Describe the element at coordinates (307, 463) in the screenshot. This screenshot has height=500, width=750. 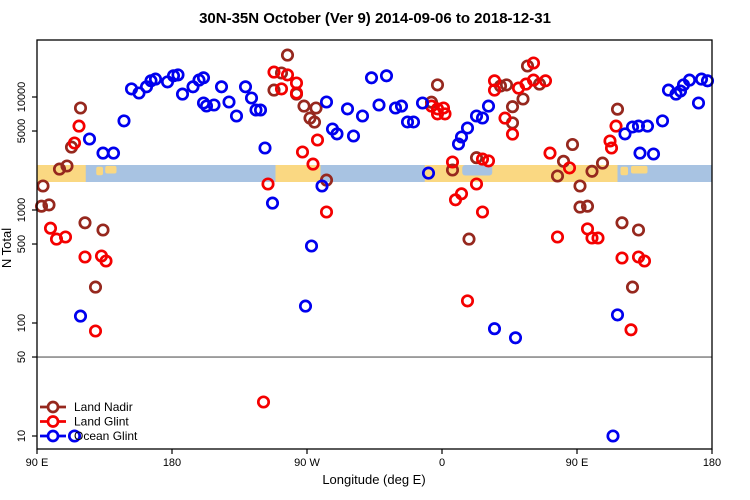
I see `x-tick-label: 90 W` at that location.